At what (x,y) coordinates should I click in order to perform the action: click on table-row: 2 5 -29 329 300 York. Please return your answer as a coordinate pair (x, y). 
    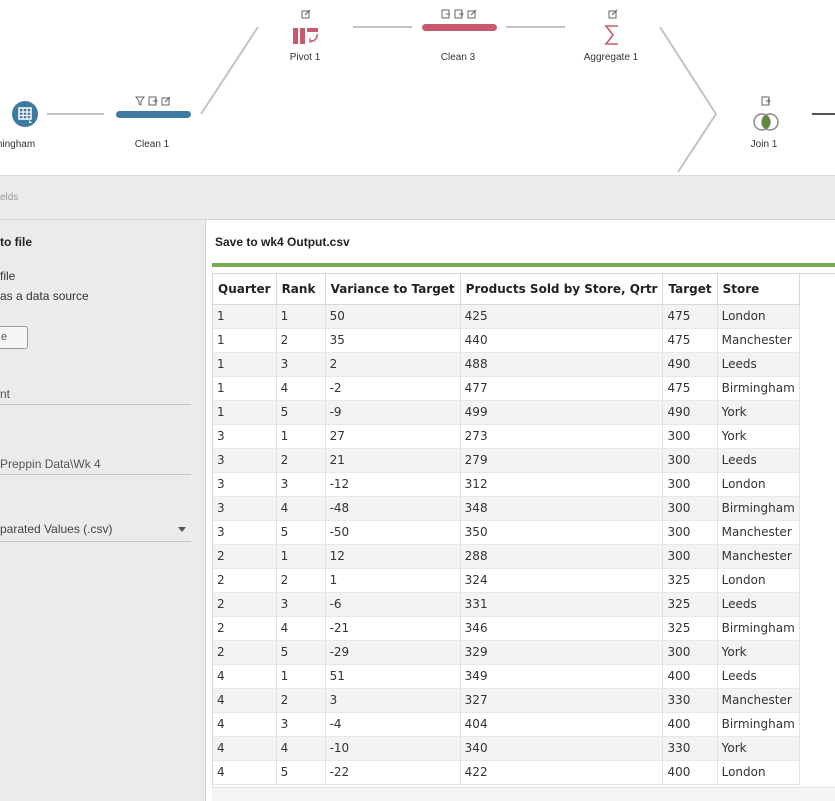
    Looking at the image, I should click on (506, 652).